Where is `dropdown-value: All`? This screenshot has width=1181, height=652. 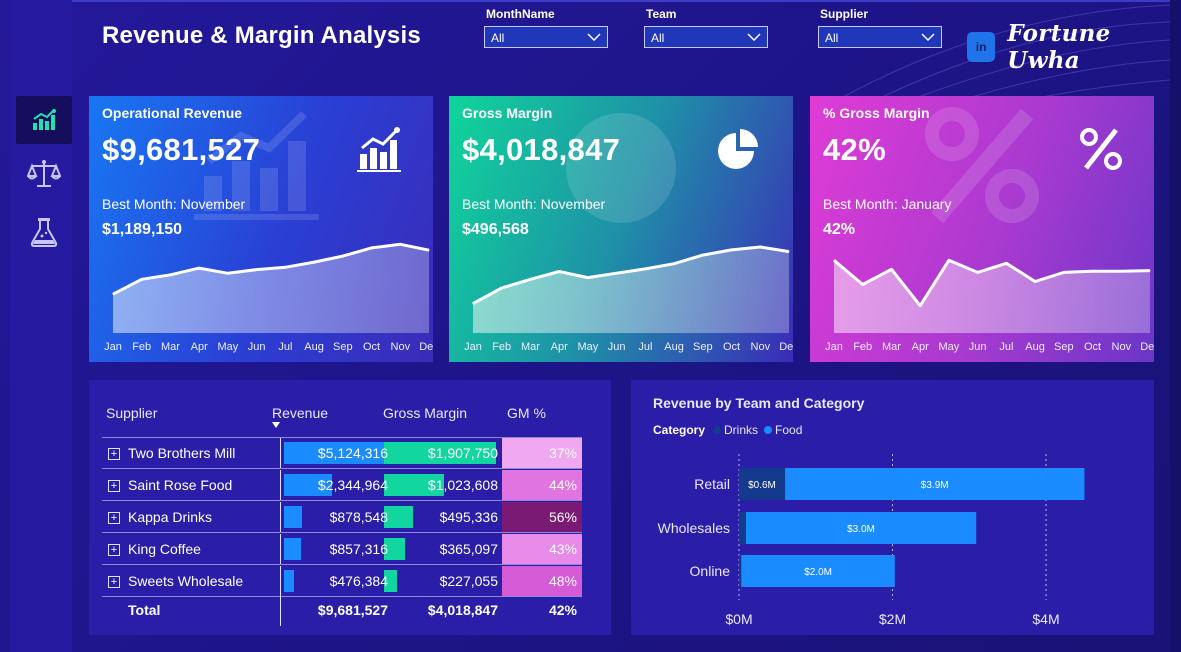 dropdown-value: All is located at coordinates (498, 38).